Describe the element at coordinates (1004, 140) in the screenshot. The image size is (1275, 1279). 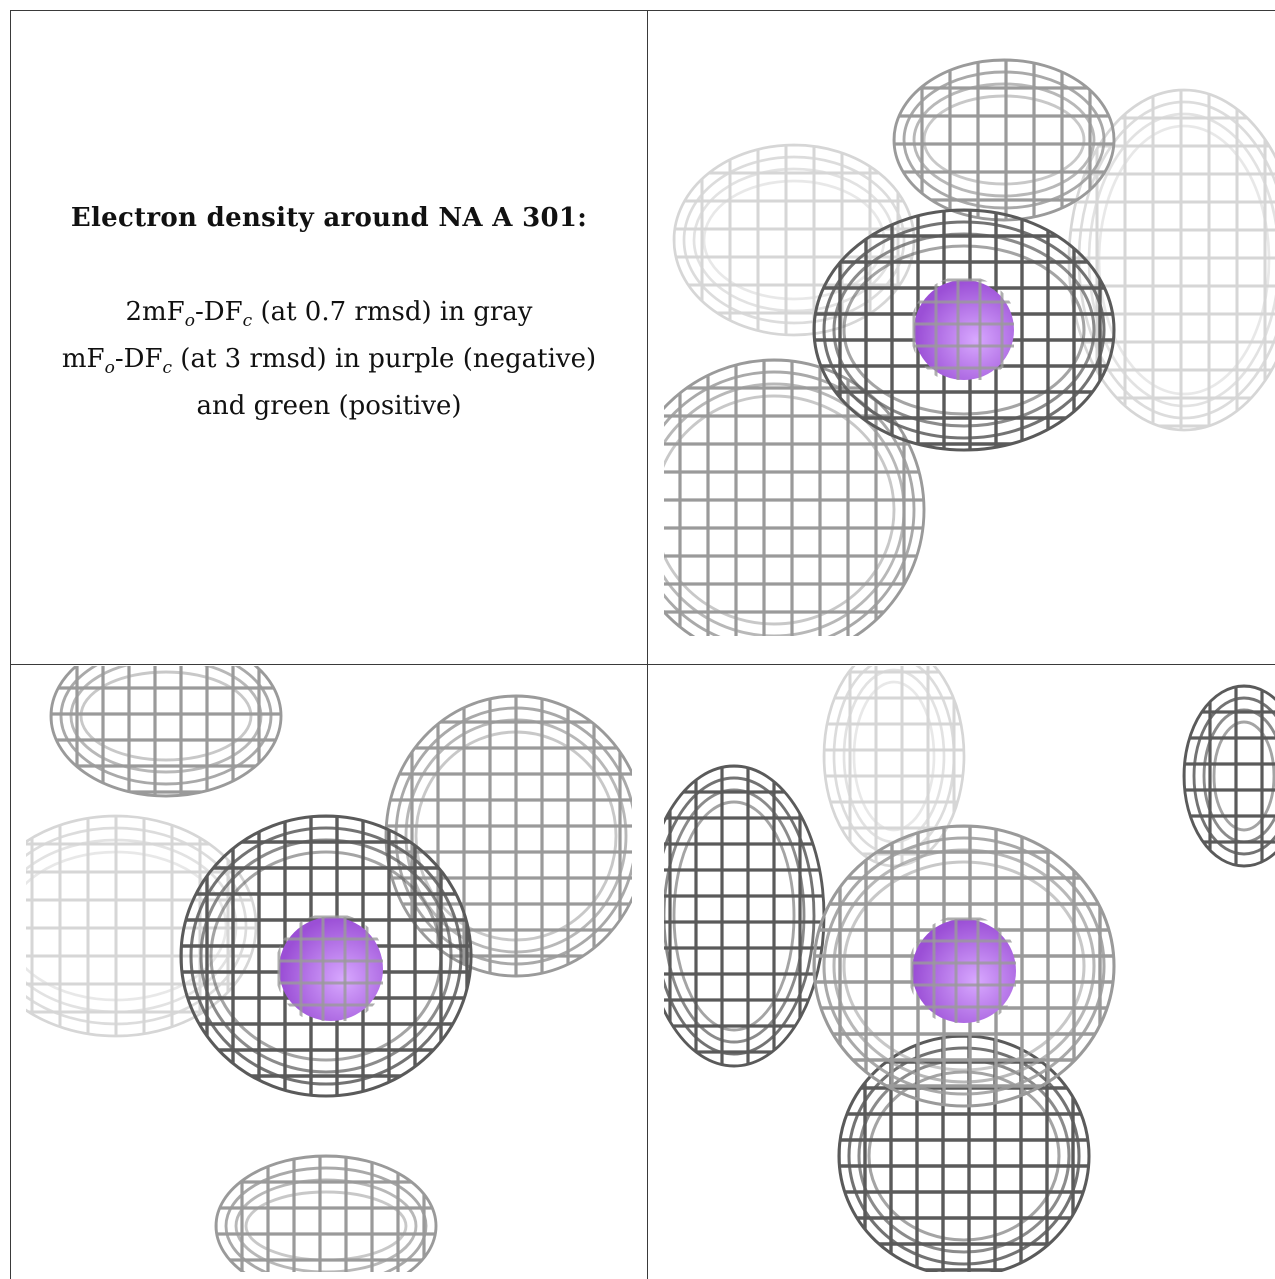
I see `mesh-top-block` at that location.